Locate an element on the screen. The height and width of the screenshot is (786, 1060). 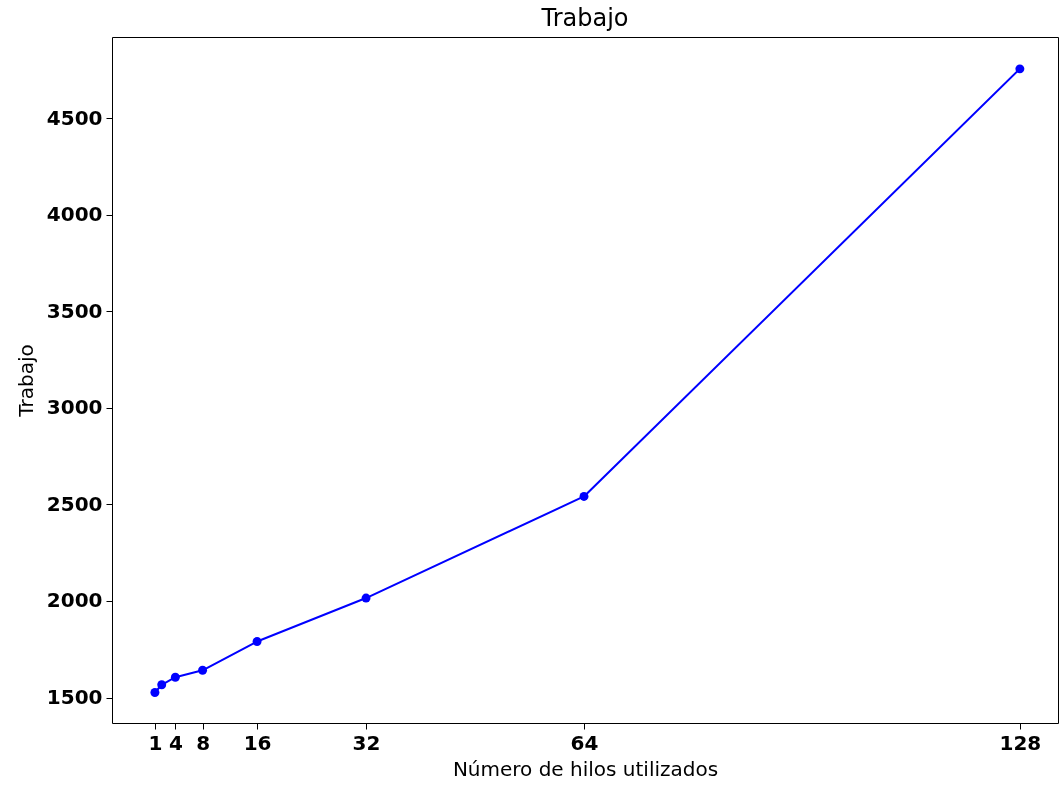
y-tick-label: 1500 is located at coordinates (74, 697).